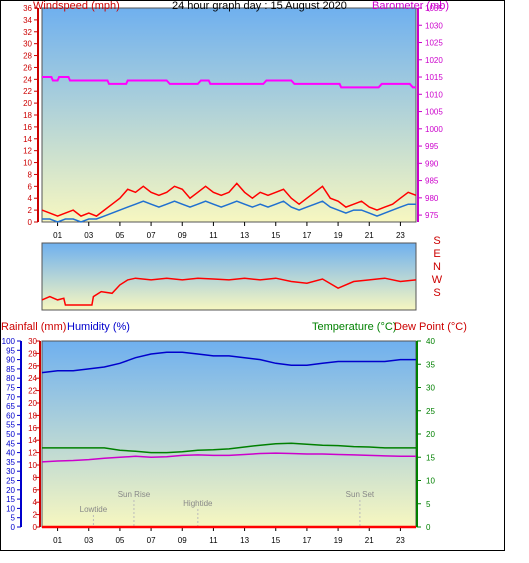 The width and height of the screenshot is (529, 563). Describe the element at coordinates (434, 43) in the screenshot. I see `barometer-tick-label: 1025` at that location.